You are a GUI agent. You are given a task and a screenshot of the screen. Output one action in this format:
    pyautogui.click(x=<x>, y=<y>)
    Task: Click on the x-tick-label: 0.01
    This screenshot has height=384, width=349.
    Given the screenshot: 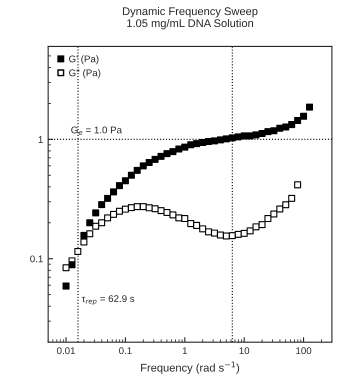 What is the action you would take?
    pyautogui.click(x=66, y=350)
    